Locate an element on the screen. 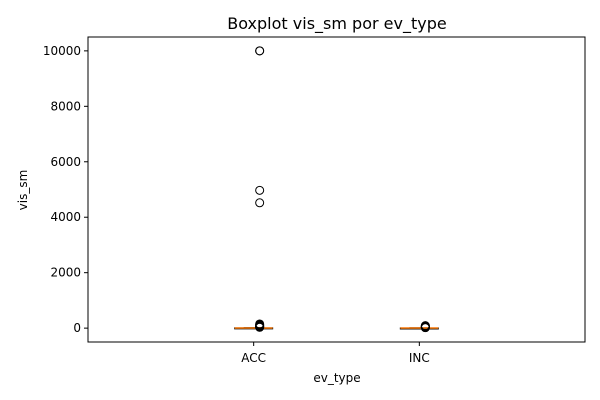  y-tick-label: 2000 is located at coordinates (65, 273).